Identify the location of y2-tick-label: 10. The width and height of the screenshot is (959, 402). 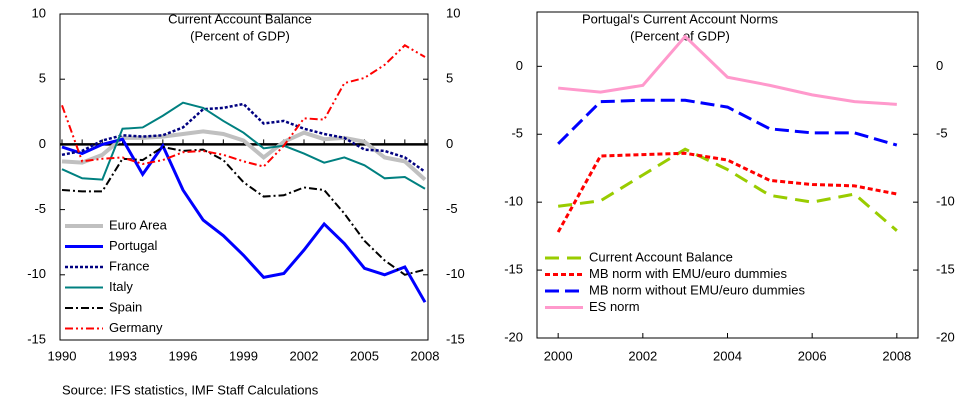
(453, 12).